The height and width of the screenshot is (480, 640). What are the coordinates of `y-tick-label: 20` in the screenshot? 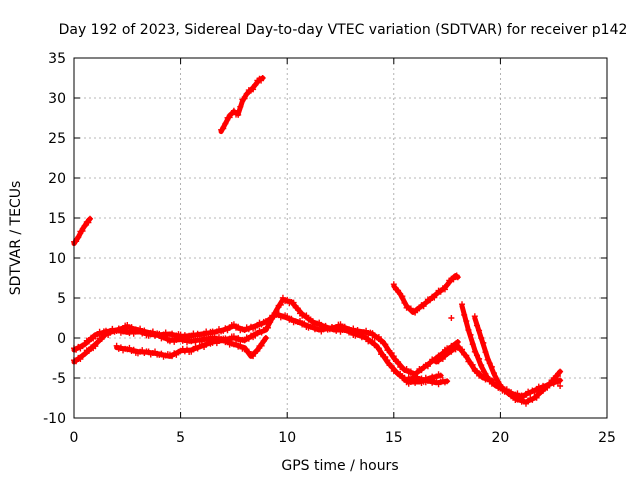 It's located at (57, 179).